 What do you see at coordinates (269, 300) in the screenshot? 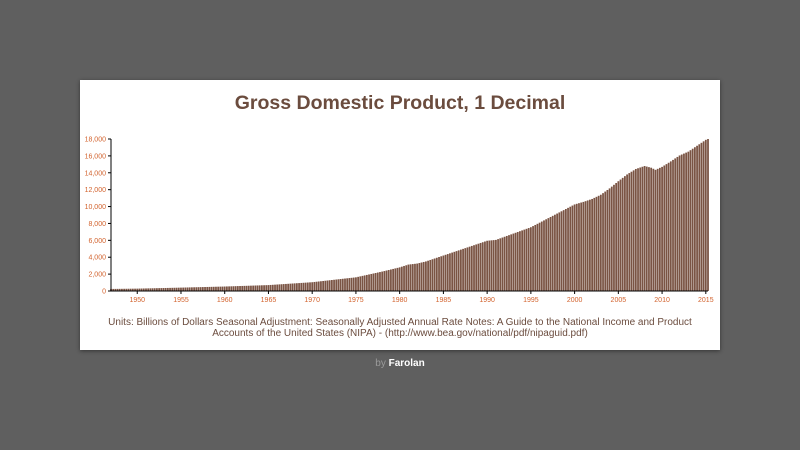
I see `x-tick-label: 1965` at bounding box center [269, 300].